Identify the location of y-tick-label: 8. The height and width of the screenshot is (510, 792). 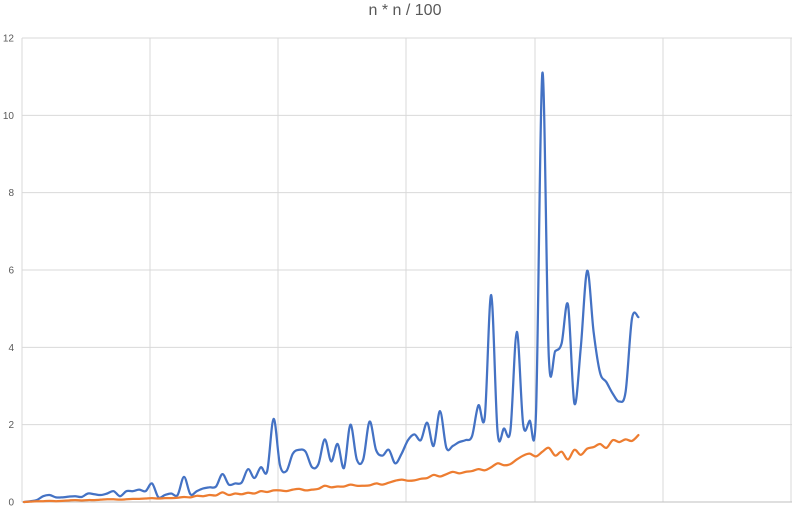
(11, 193).